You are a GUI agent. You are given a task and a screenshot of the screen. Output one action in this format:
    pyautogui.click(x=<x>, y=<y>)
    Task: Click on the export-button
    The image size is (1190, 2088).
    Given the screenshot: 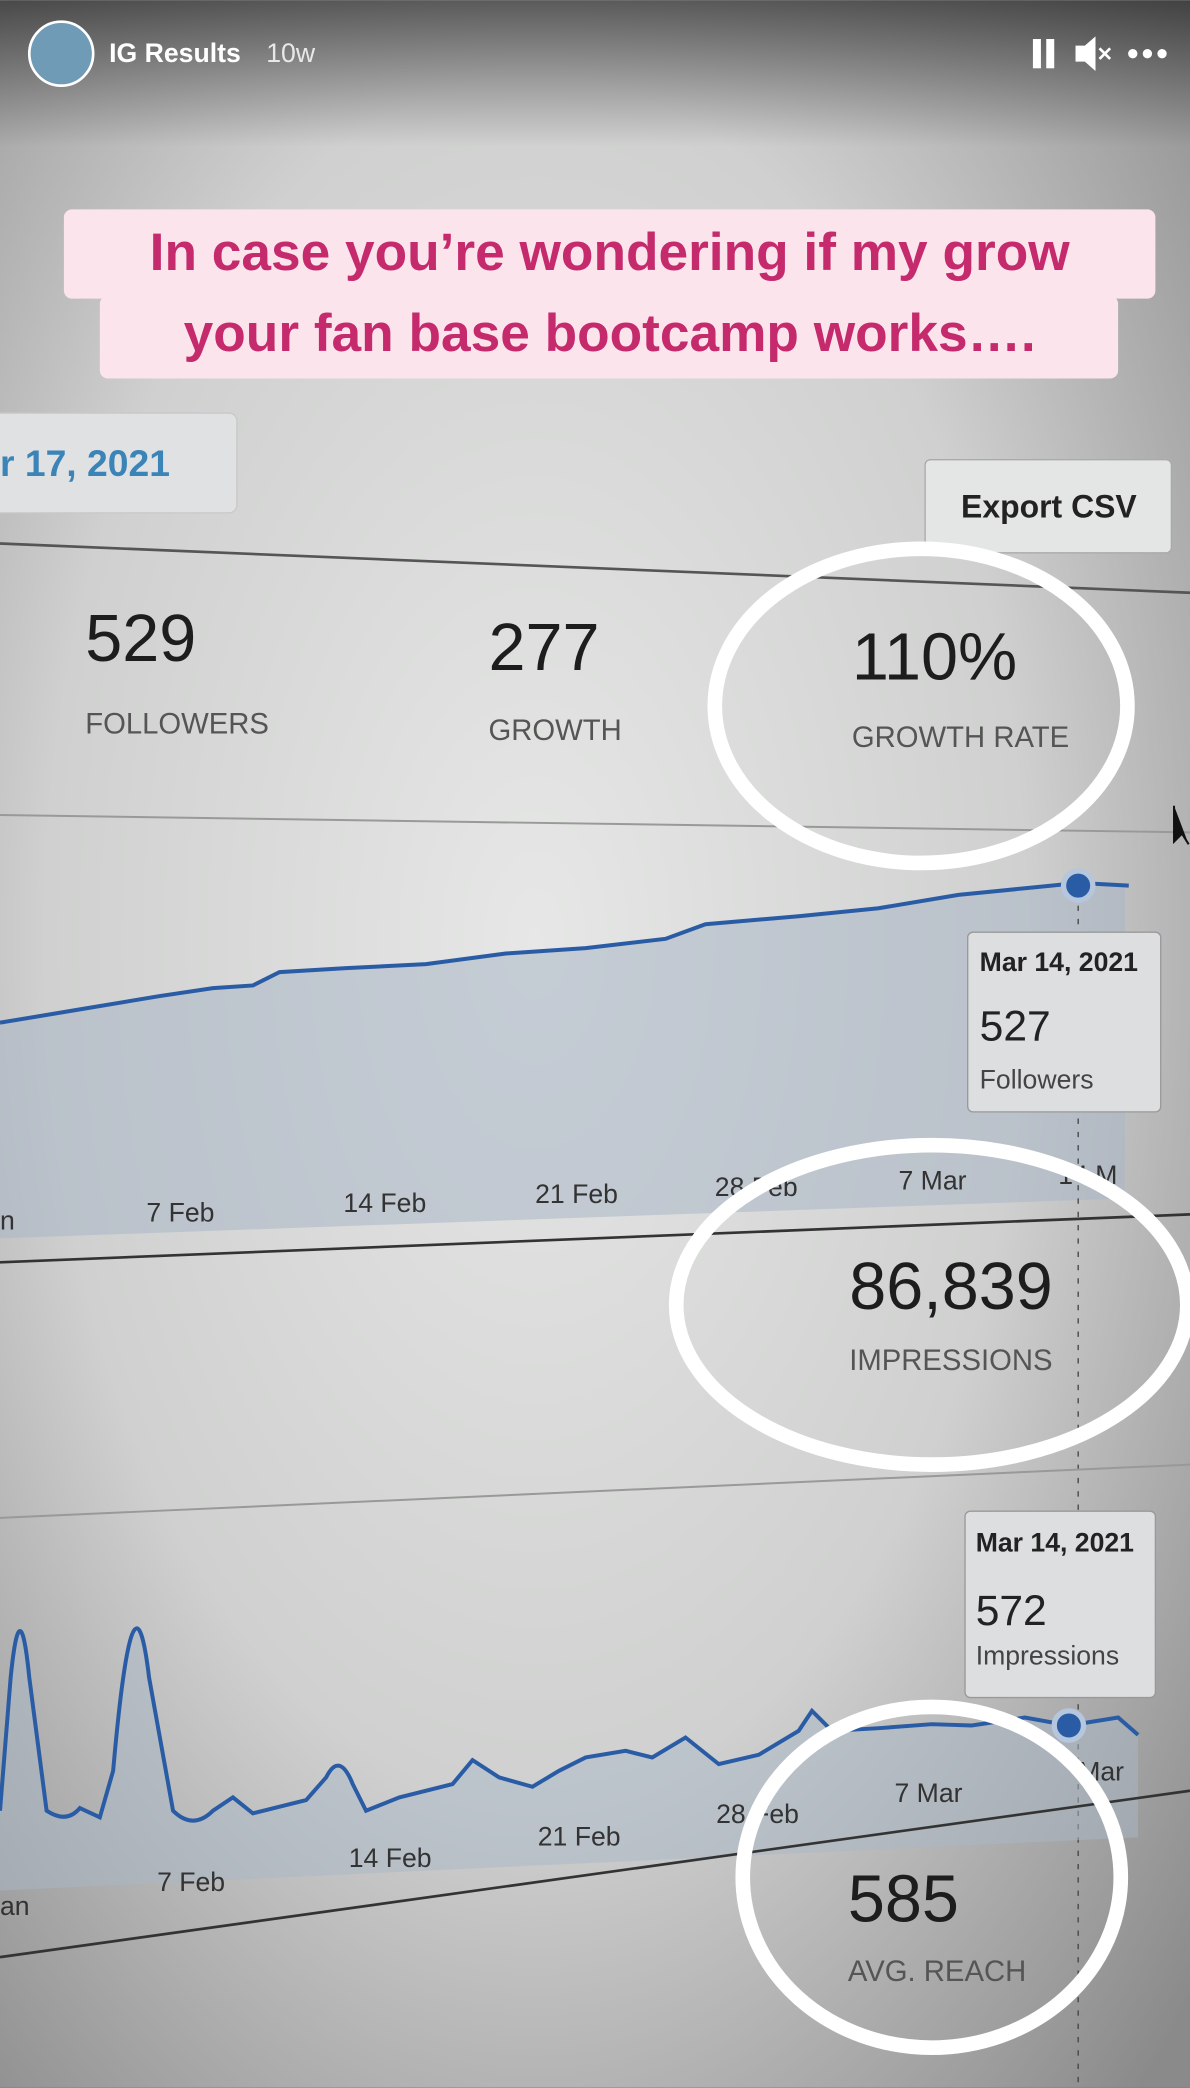 What is the action you would take?
    pyautogui.click(x=1048, y=506)
    